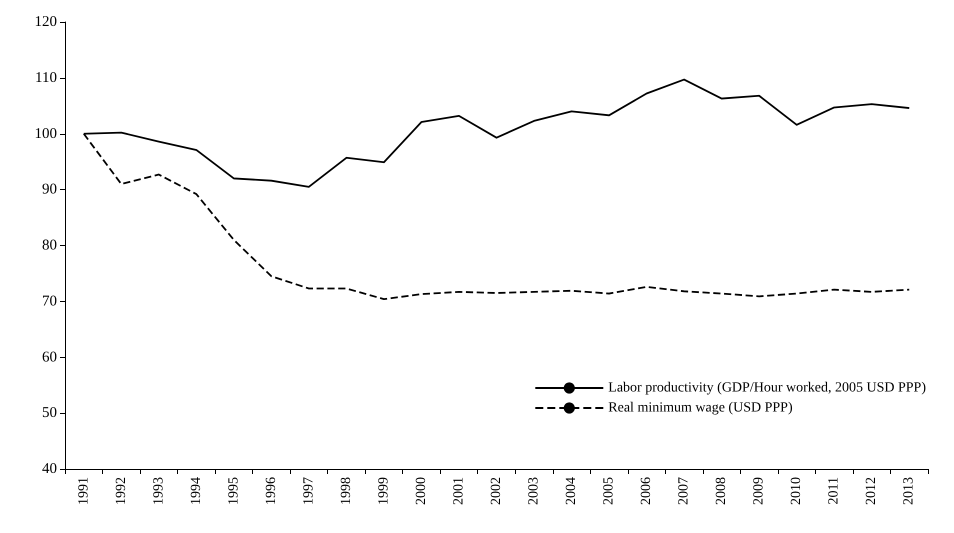 Image resolution: width=954 pixels, height=533 pixels. What do you see at coordinates (759, 491) in the screenshot?
I see `x-tick-label: 2009` at bounding box center [759, 491].